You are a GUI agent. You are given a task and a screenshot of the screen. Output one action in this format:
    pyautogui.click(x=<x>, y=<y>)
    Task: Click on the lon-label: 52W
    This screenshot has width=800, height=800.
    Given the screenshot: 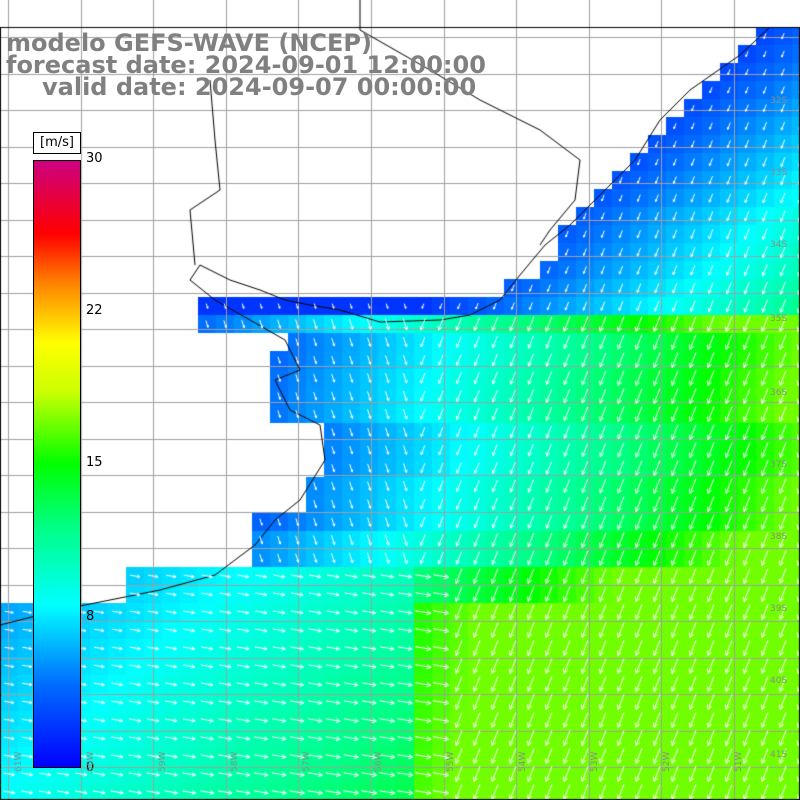 What is the action you would take?
    pyautogui.click(x=667, y=761)
    